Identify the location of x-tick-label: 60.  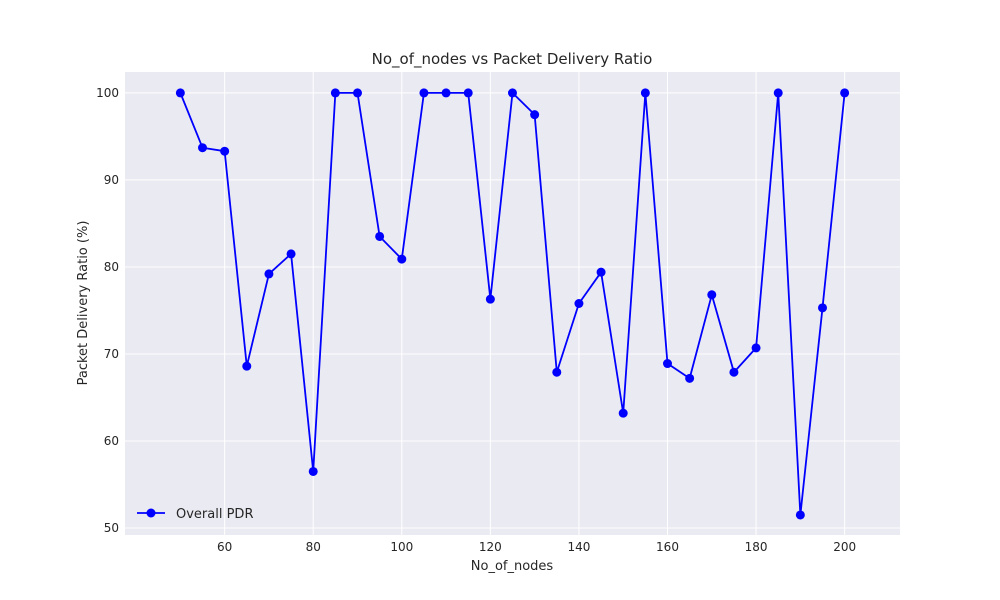
(224, 547).